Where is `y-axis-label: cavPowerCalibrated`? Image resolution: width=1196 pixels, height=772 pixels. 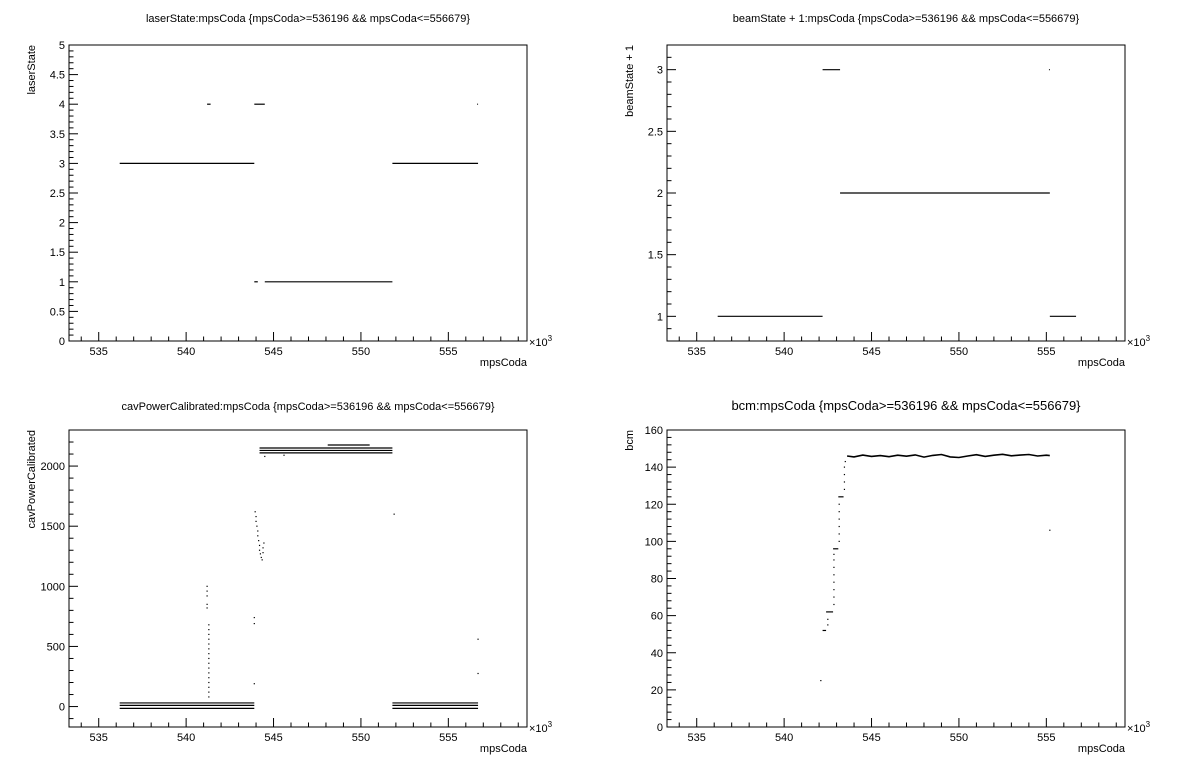
y-axis-label: cavPowerCalibrated is located at coordinates (32, 479).